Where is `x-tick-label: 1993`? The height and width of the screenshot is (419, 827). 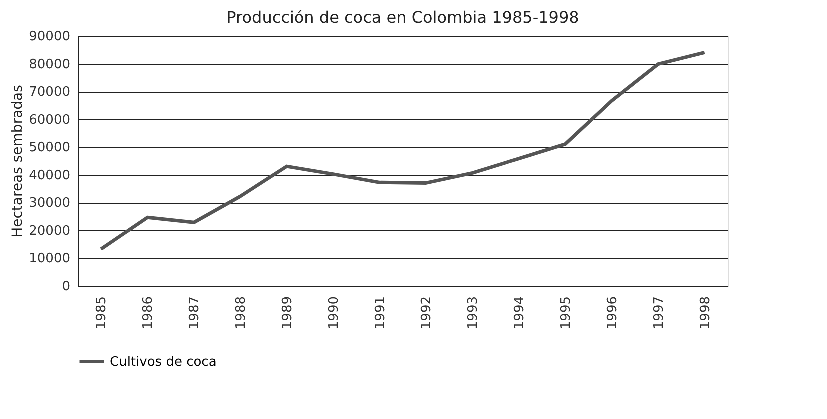 x-tick-label: 1993 is located at coordinates (474, 313).